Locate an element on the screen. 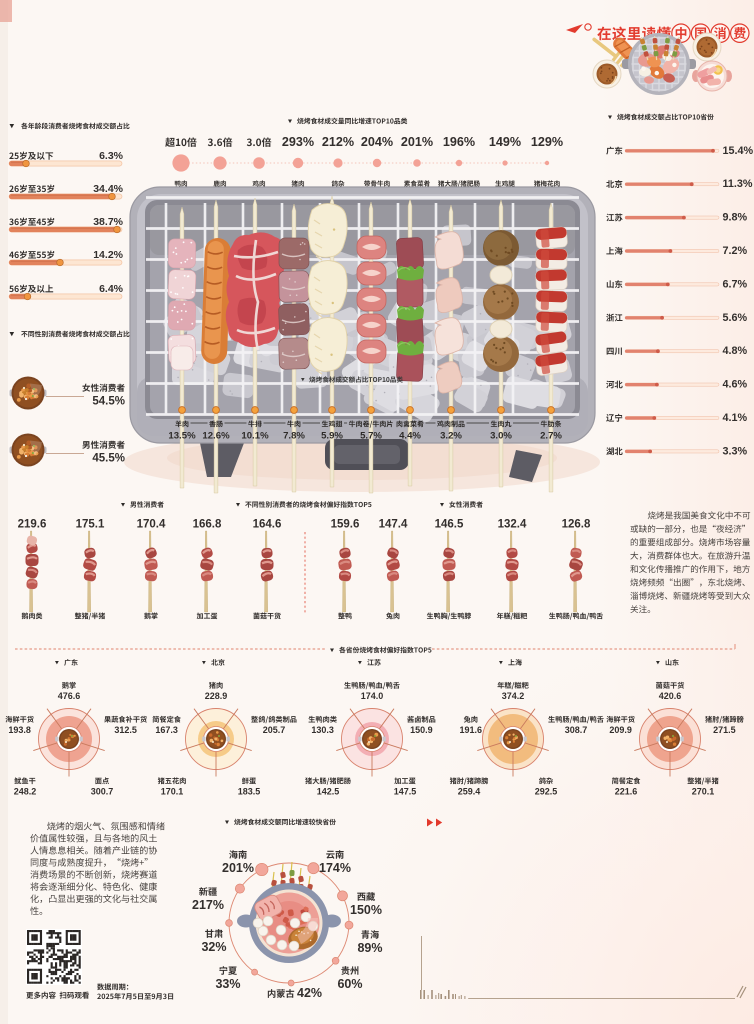  svg-text: 147.5 is located at coordinates (405, 792).